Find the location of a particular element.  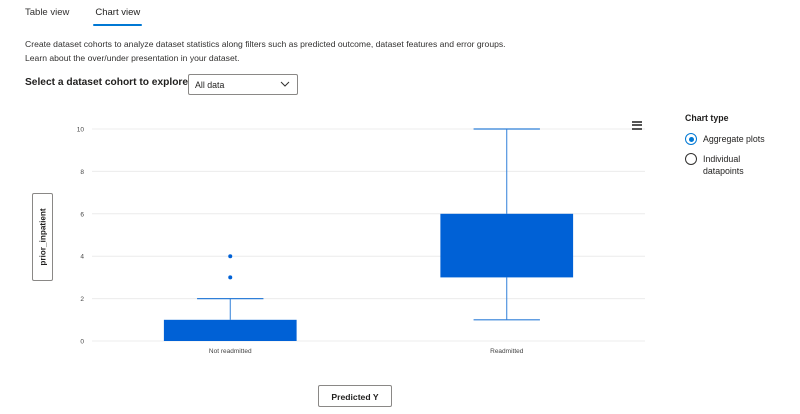

y-axis-selector-button: prior_inpatient is located at coordinates (42, 237).